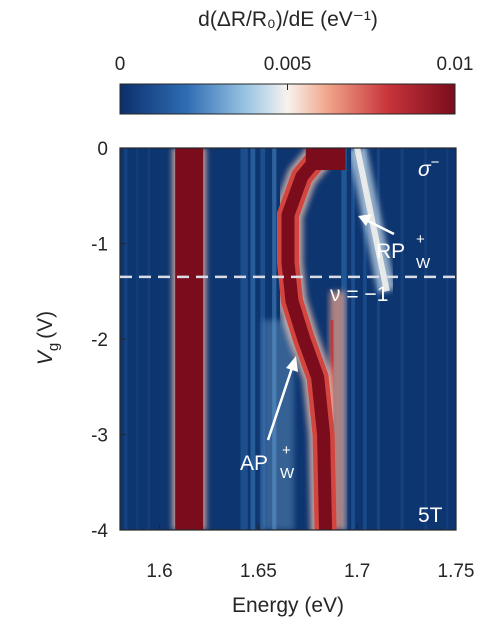 This screenshot has height=638, width=500. What do you see at coordinates (357, 571) in the screenshot?
I see `x-tick-label: 1.7` at bounding box center [357, 571].